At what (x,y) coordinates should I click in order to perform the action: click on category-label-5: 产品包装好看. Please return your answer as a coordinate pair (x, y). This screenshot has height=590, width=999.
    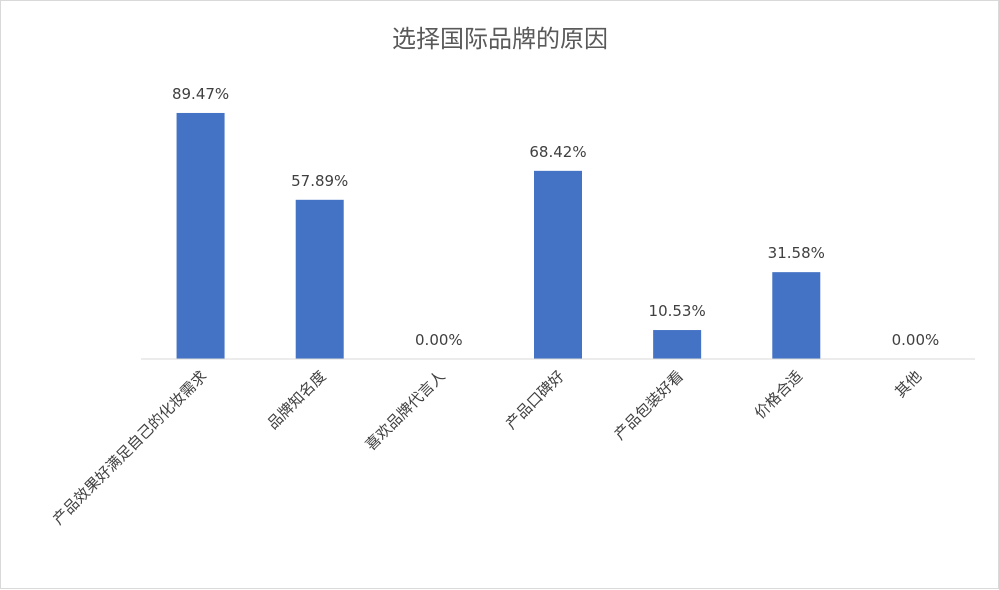
    Looking at the image, I should click on (649, 405).